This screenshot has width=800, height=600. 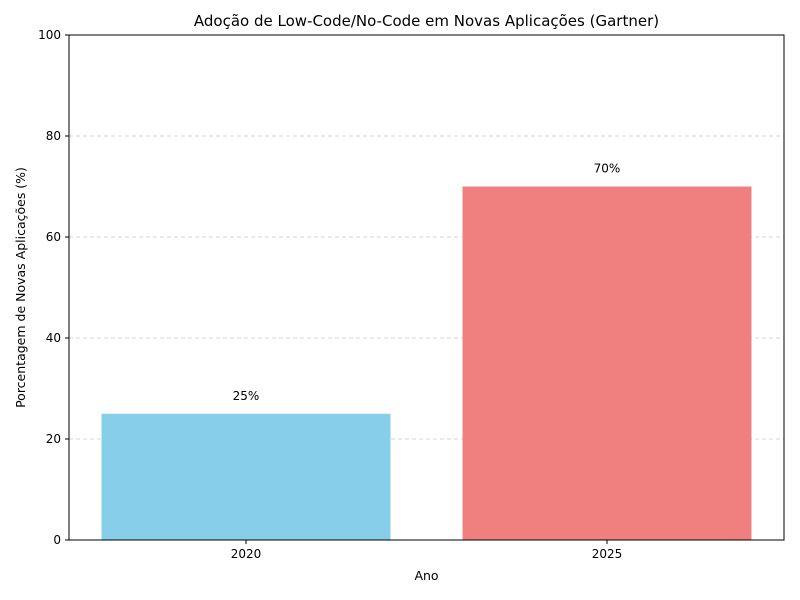 What do you see at coordinates (57, 540) in the screenshot?
I see `y-tick-label: 0` at bounding box center [57, 540].